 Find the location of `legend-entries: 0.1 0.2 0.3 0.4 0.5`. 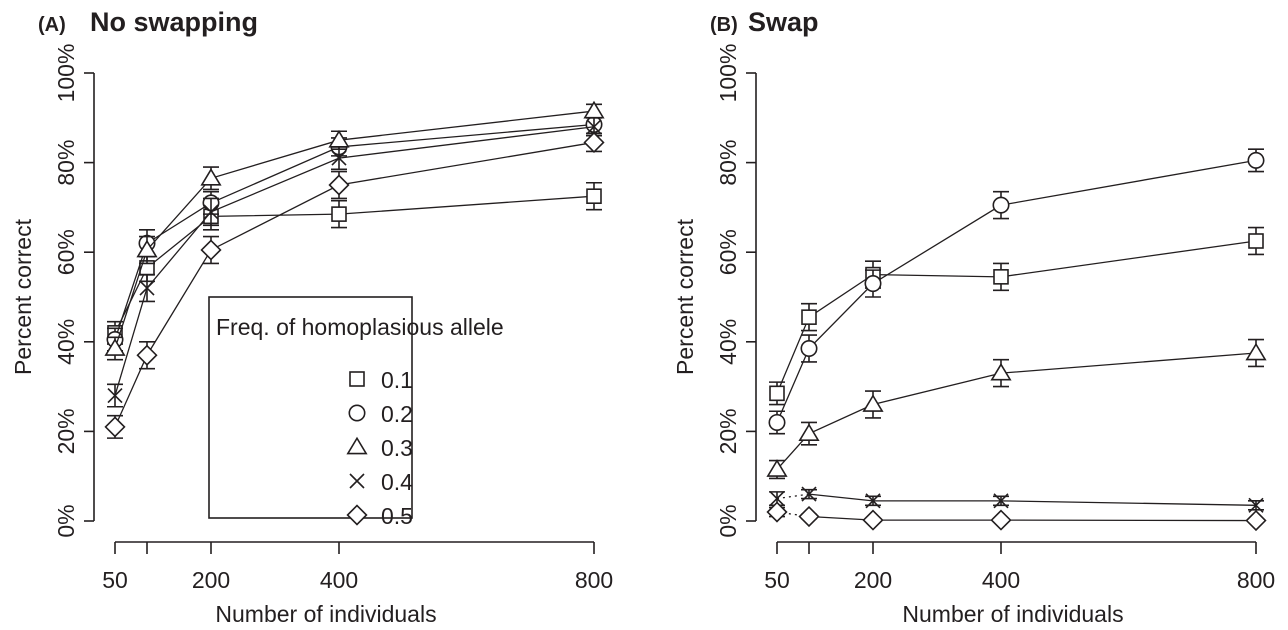

legend-entries: 0.1 0.2 0.3 0.4 0.5 is located at coordinates (379, 448).